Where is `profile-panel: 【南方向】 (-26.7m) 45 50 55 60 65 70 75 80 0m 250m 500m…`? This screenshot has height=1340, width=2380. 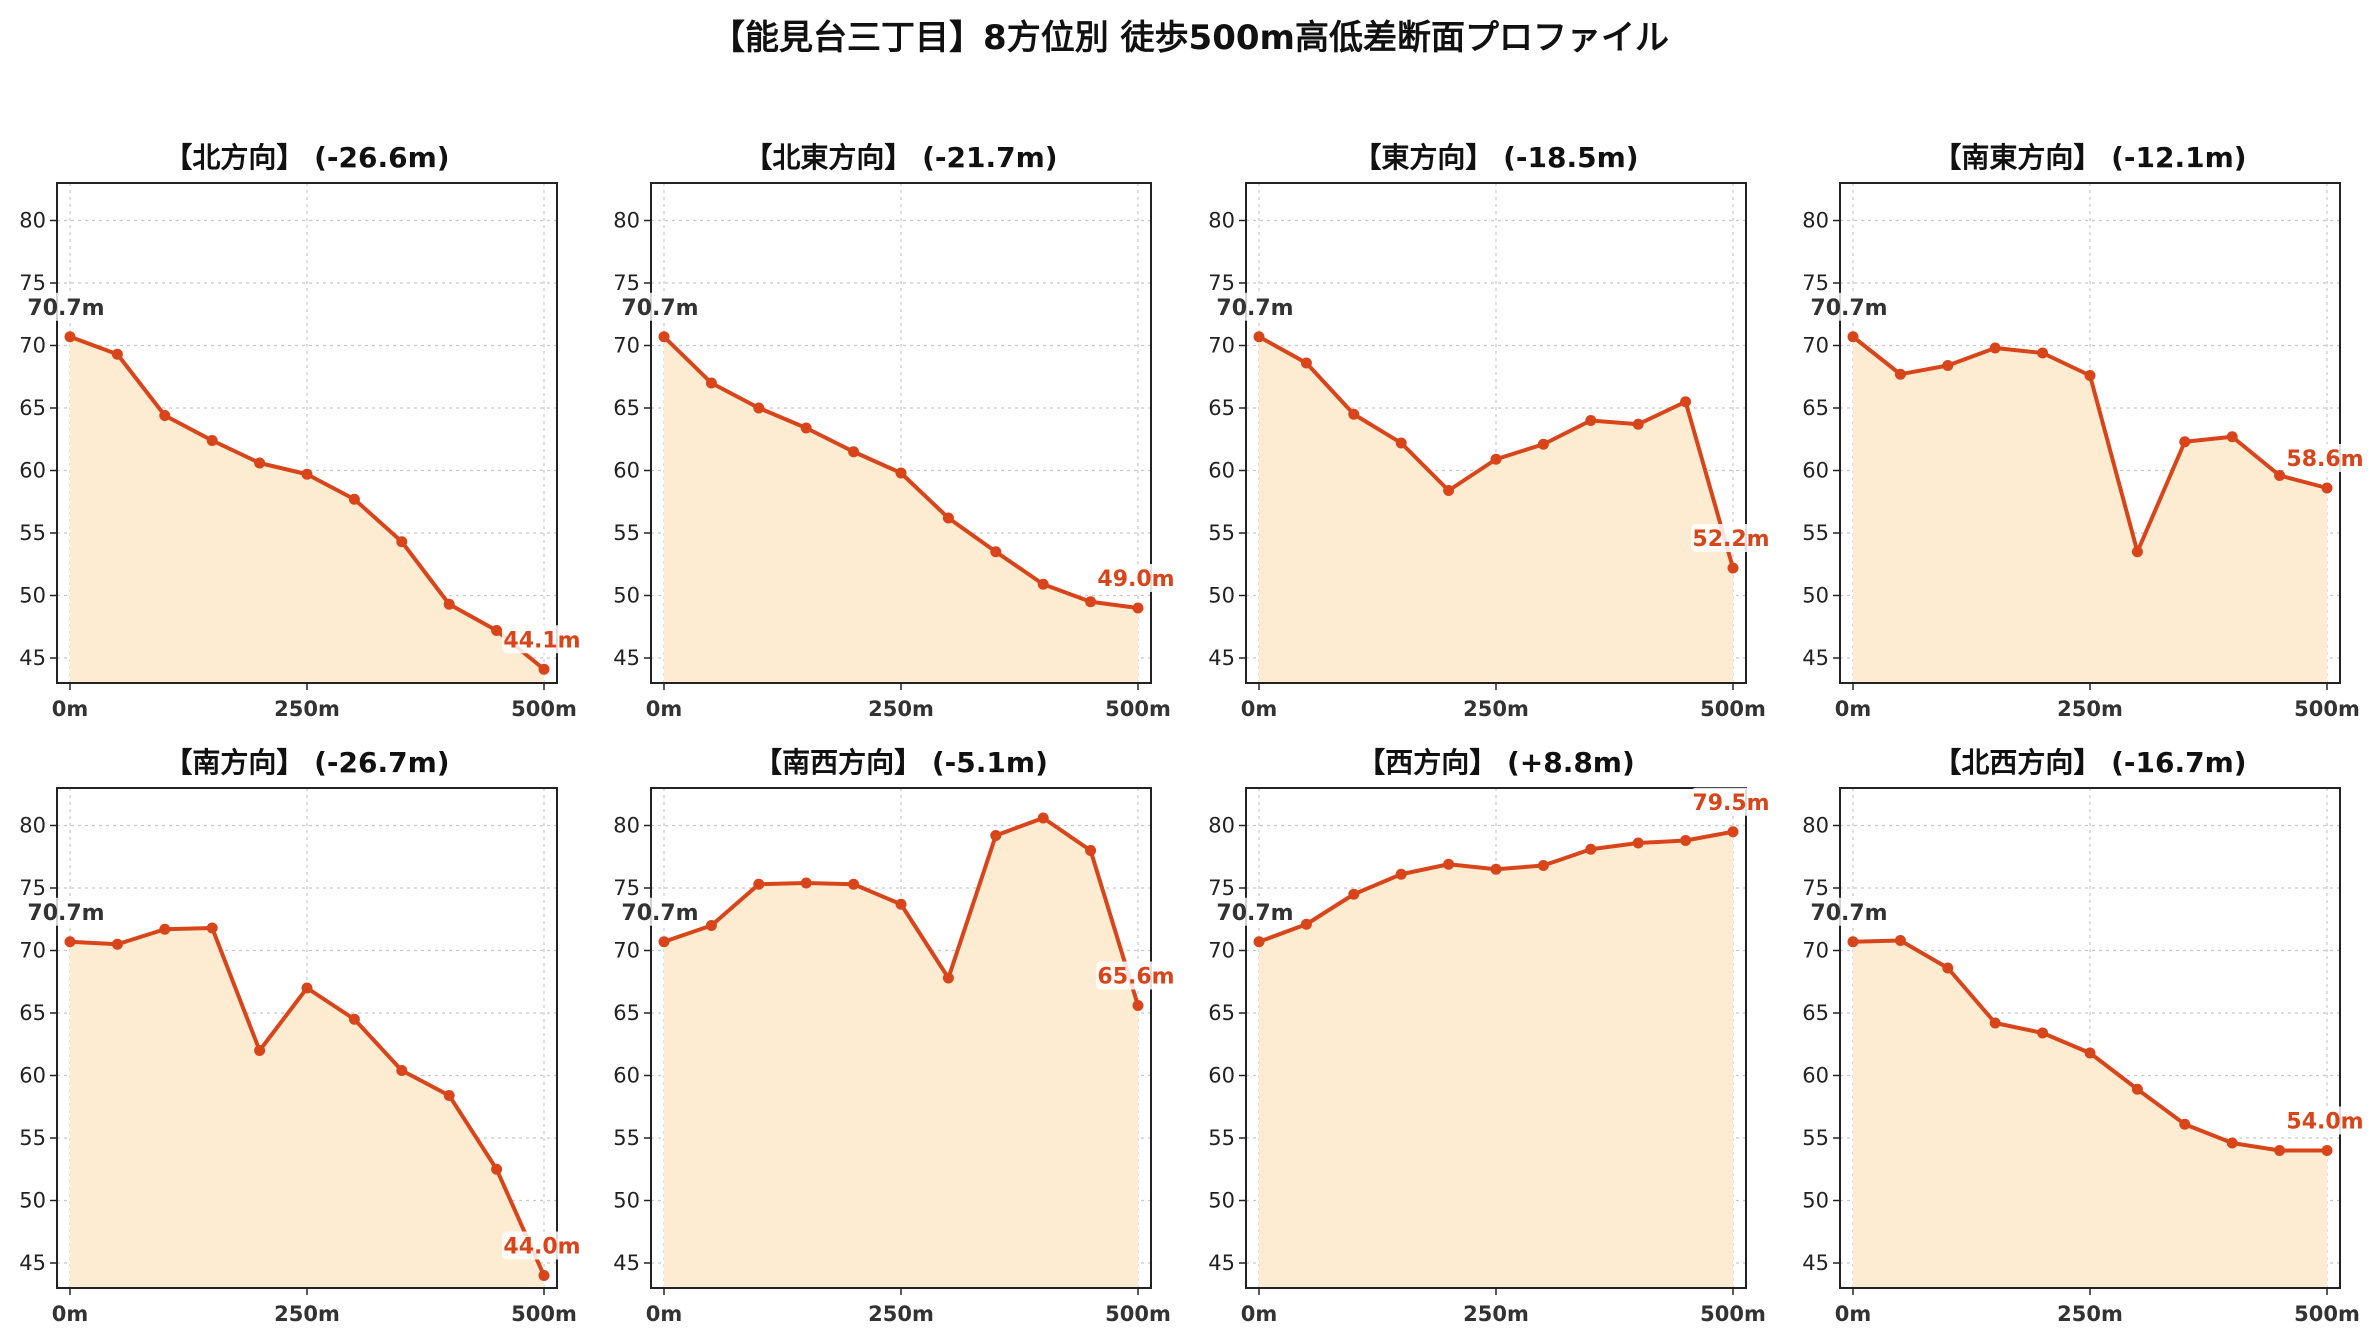 profile-panel: 【南方向】 (-26.7m) 45 50 55 60 65 70 75 80 0m 250m 500m… is located at coordinates (300, 1036).